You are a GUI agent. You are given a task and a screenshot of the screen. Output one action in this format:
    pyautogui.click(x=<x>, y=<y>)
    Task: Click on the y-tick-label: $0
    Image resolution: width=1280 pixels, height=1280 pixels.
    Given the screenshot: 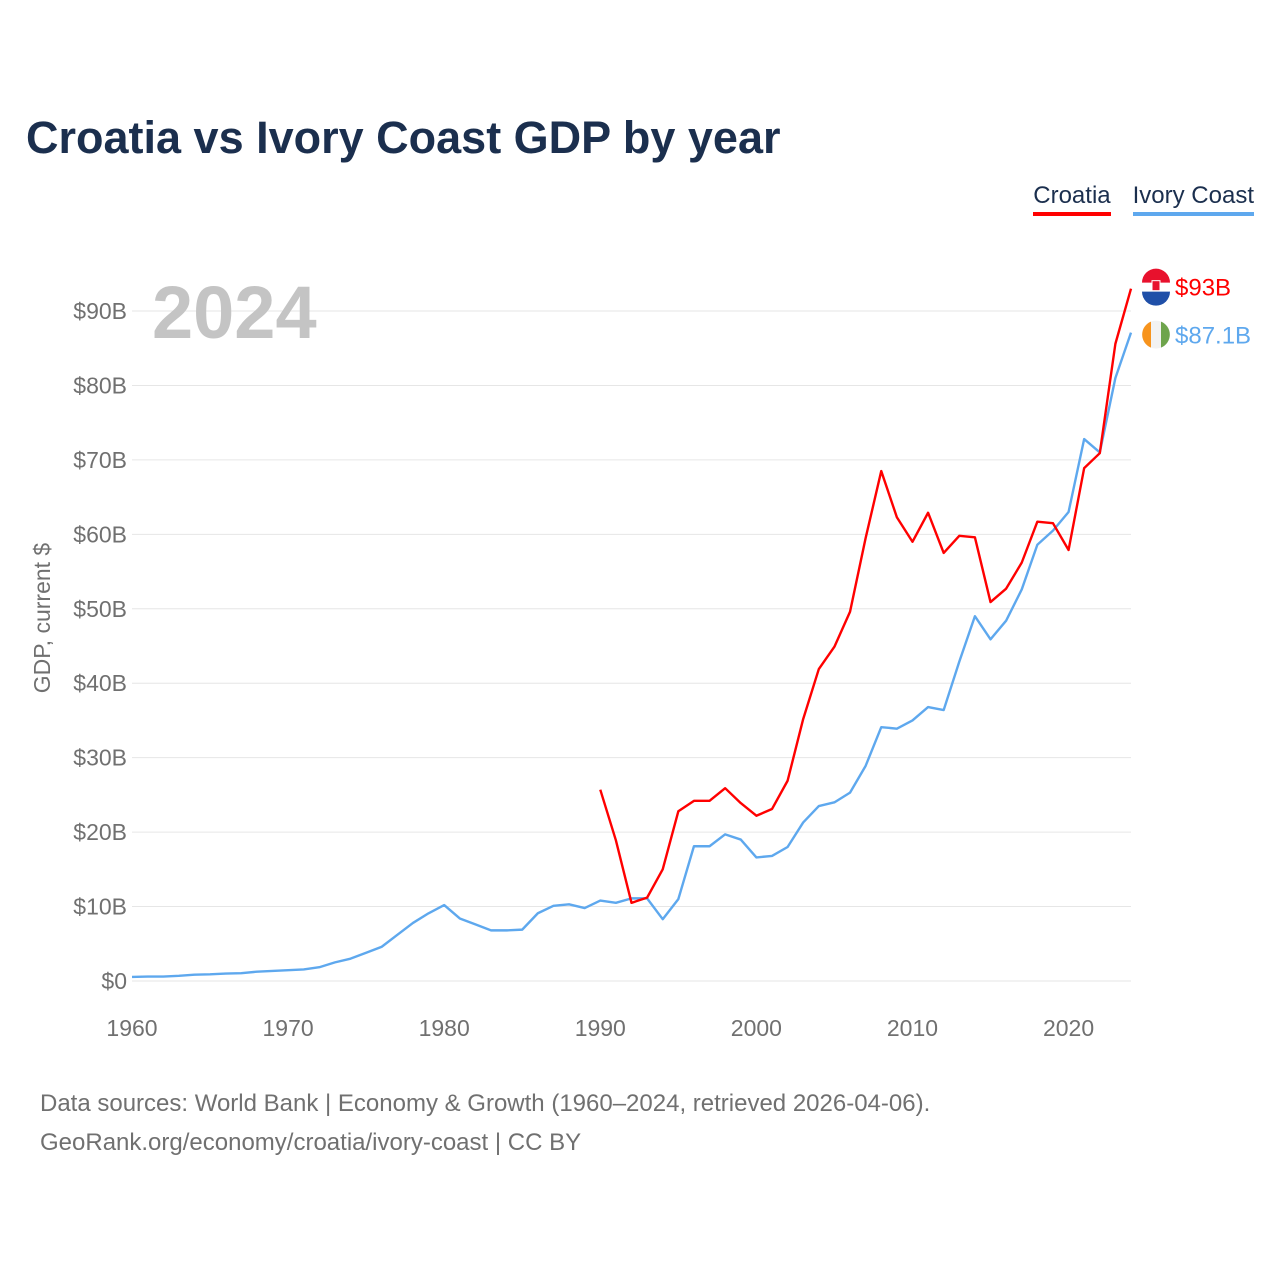 What is the action you would take?
    pyautogui.click(x=114, y=981)
    